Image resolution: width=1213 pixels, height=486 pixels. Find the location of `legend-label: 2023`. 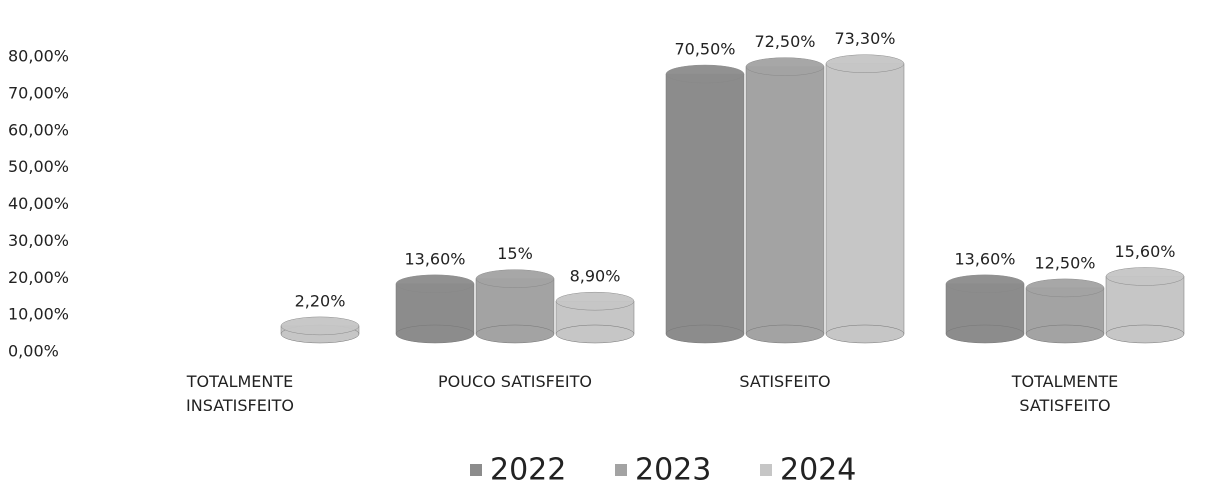

legend-label: 2023 is located at coordinates (673, 469).